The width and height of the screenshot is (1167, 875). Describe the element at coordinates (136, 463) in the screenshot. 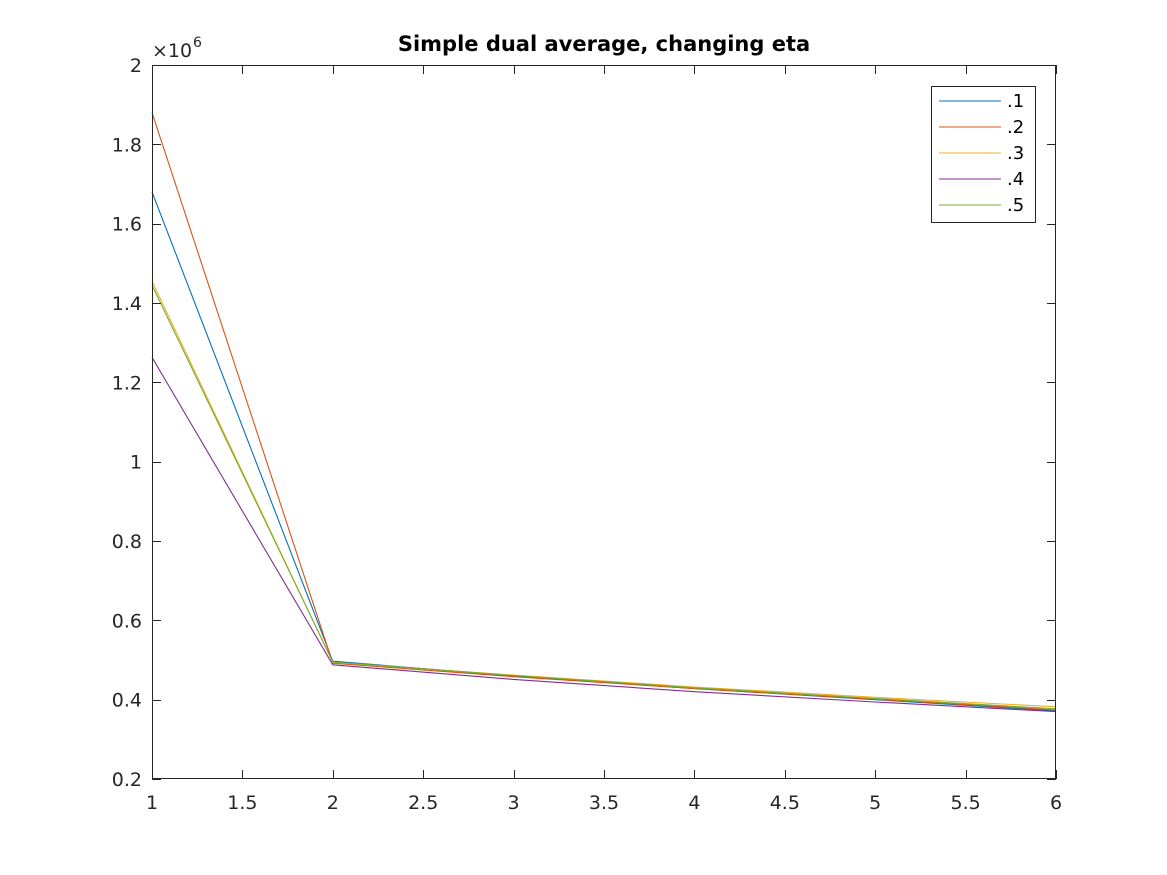

I see `y-tick-label: 1` at that location.